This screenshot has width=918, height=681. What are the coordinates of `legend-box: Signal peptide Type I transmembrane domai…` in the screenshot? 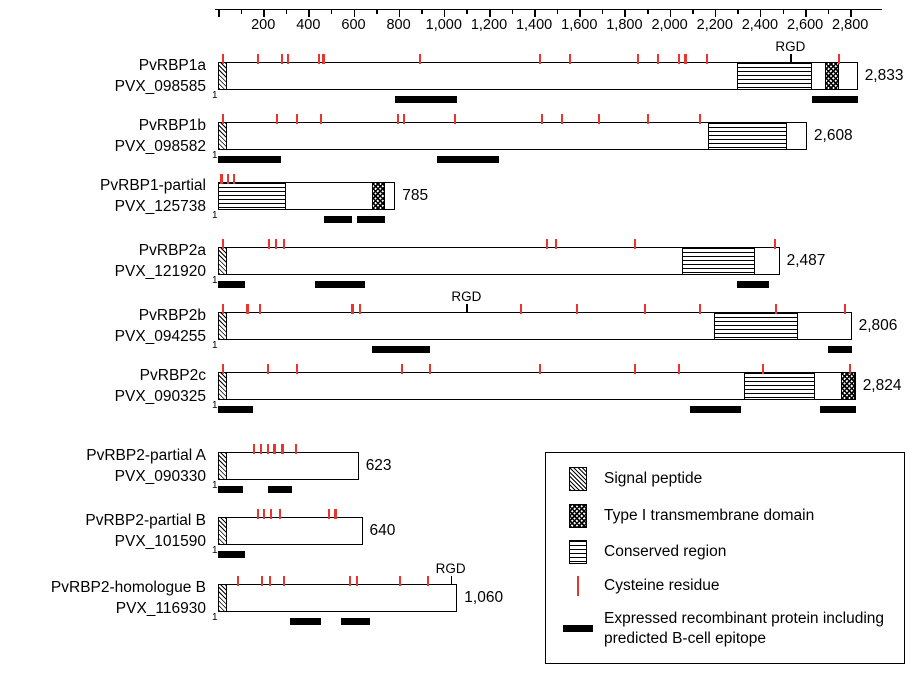 It's located at (725, 558).